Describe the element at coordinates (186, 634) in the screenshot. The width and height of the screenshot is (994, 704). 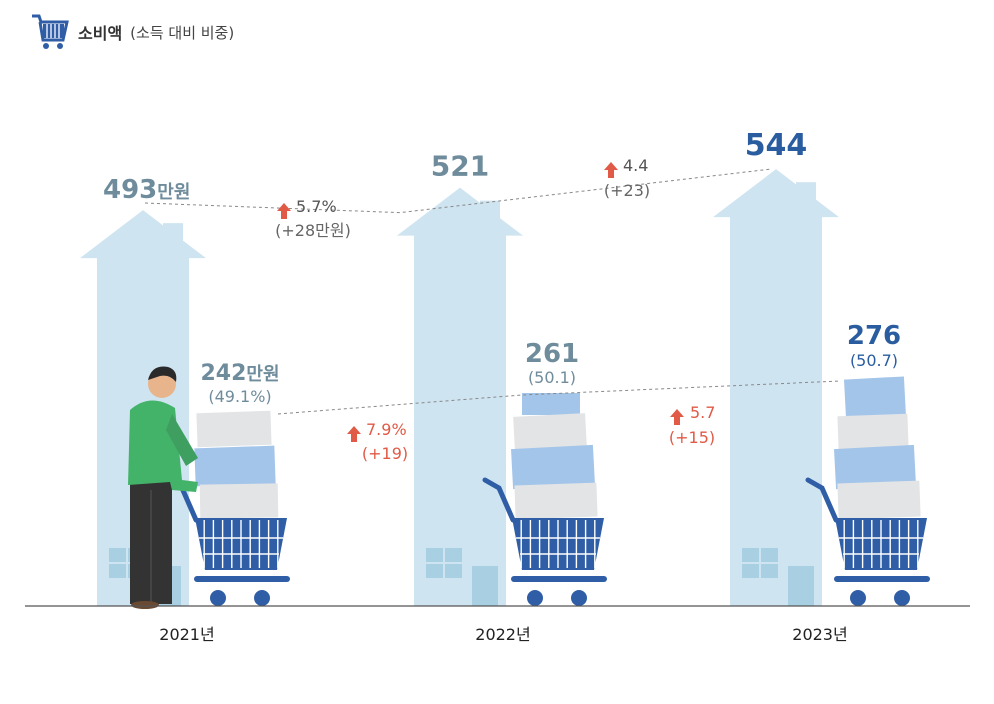
I see `x-tick-label: 2021년` at that location.